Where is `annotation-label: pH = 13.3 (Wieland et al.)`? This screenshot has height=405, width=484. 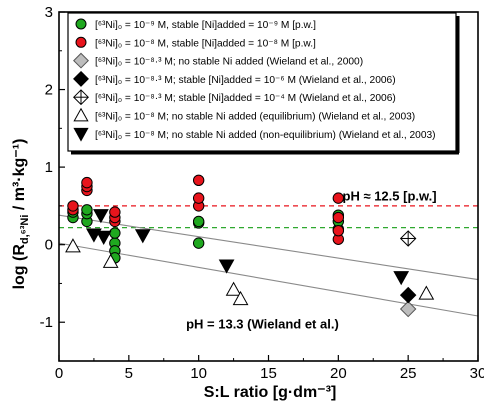
annotation-label: pH = 13.3 (Wieland et al.) is located at coordinates (262, 323).